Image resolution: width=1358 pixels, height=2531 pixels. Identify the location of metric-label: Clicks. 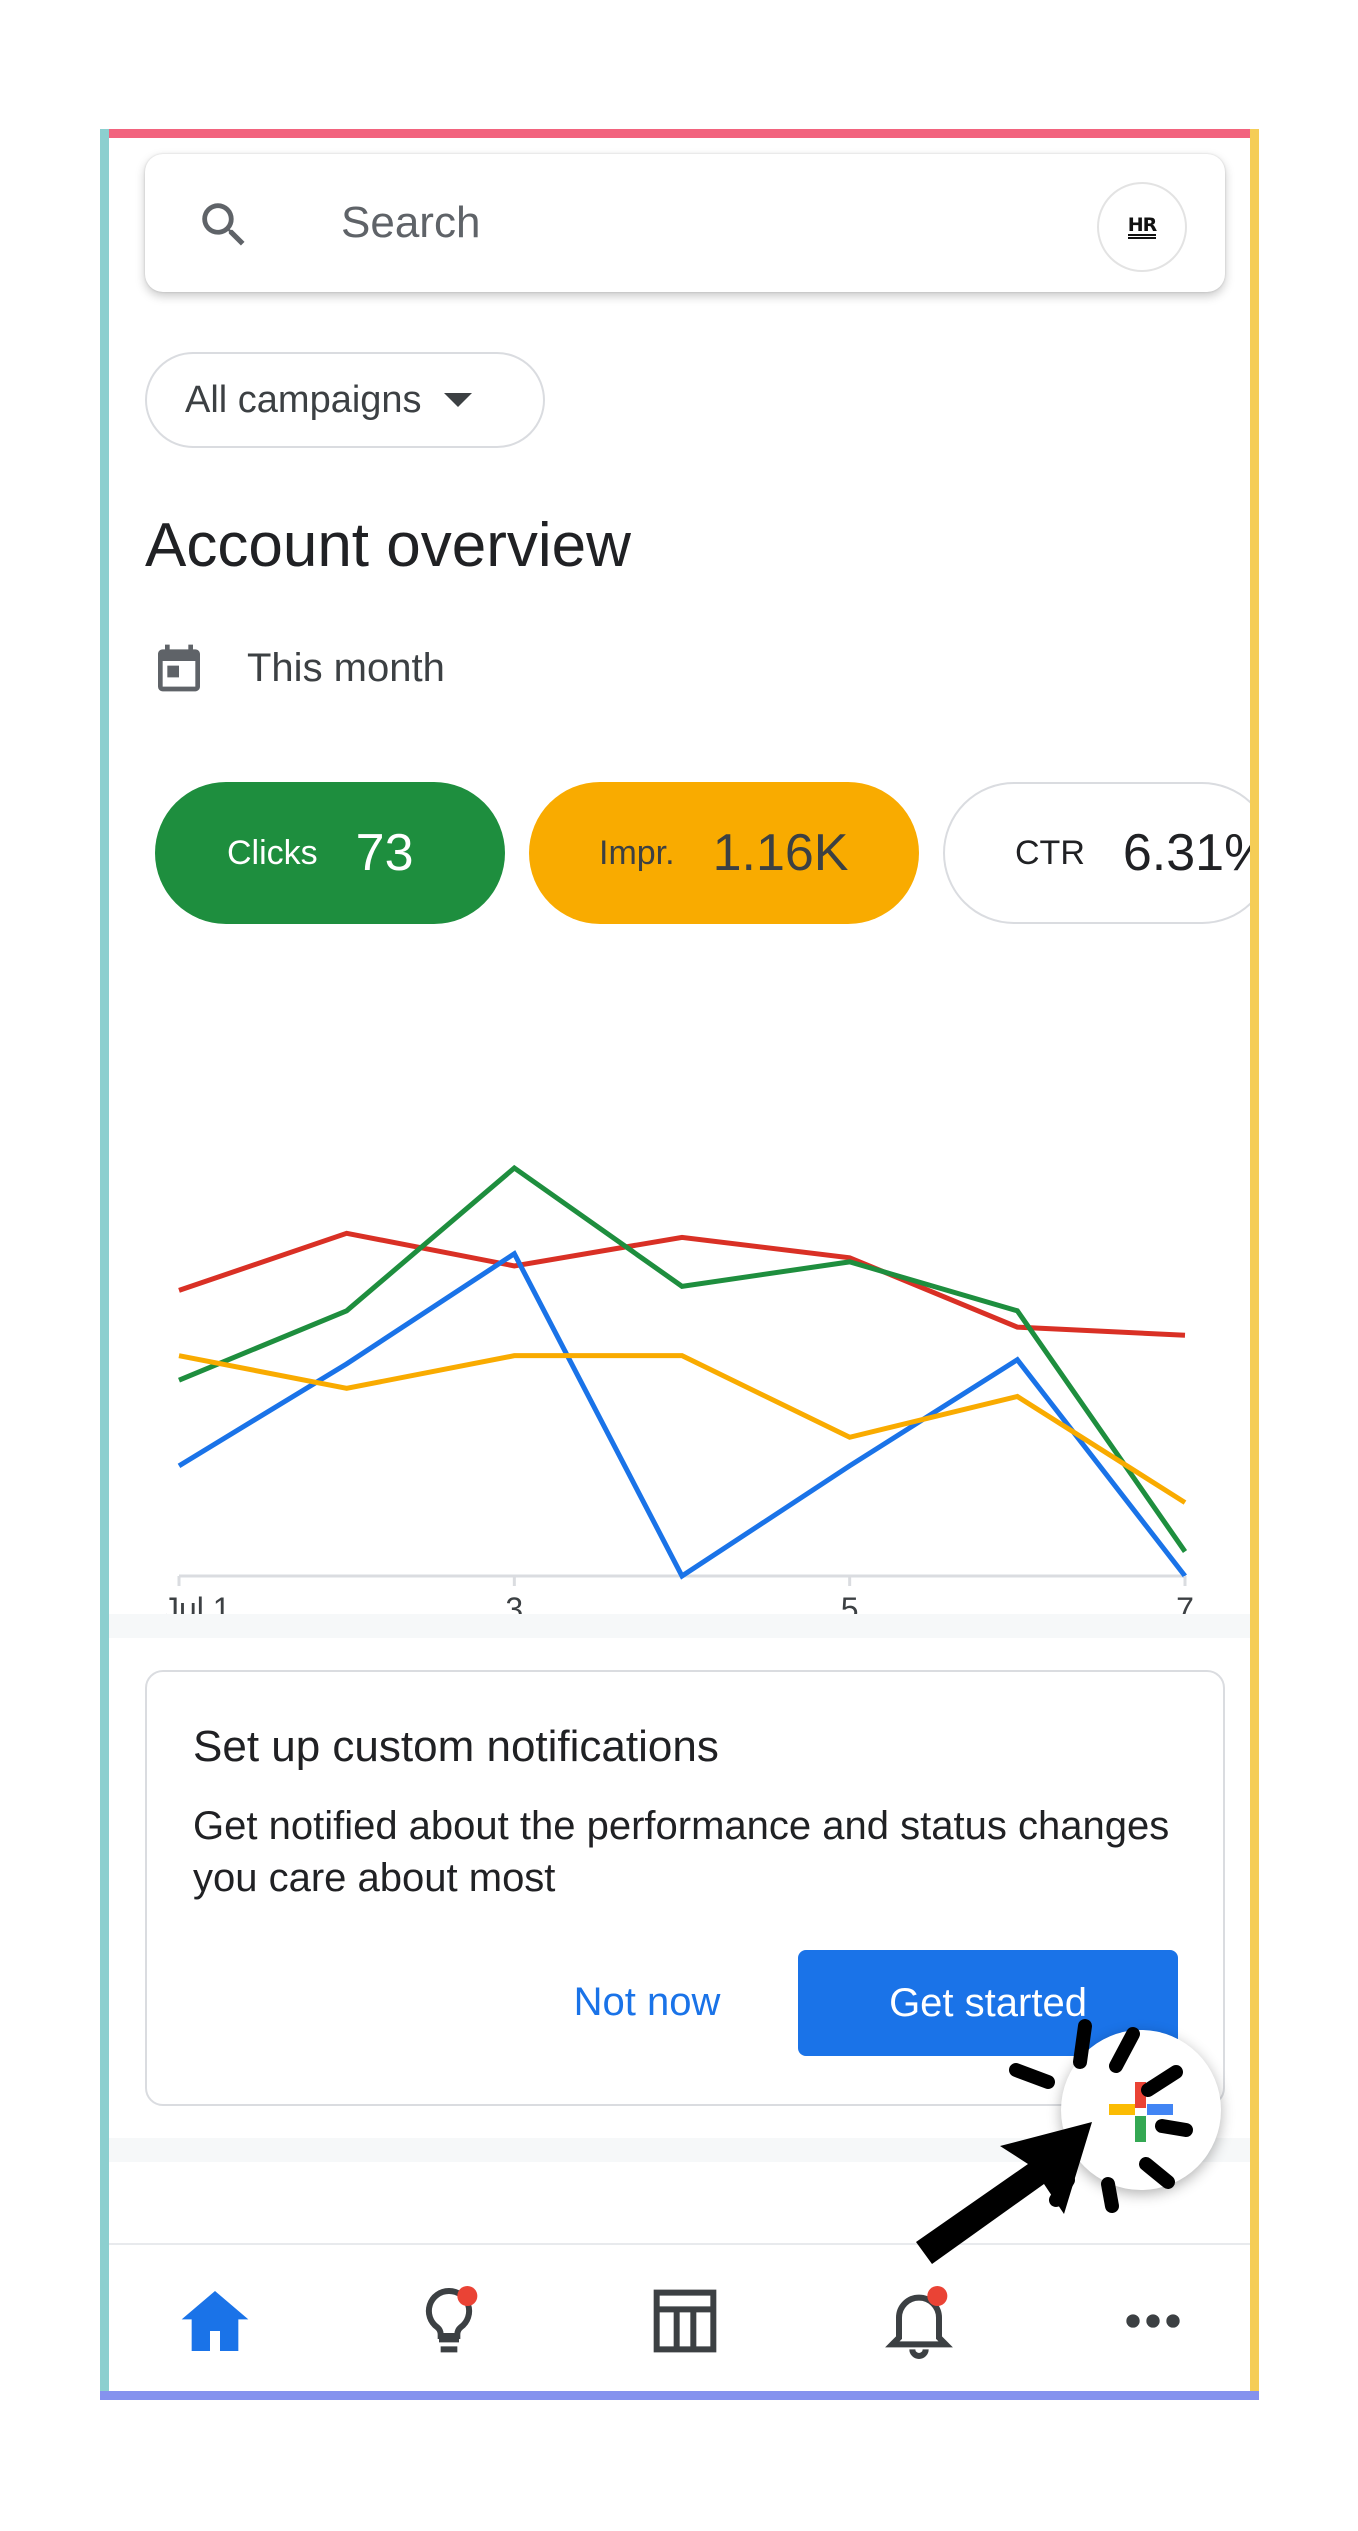
(272, 852).